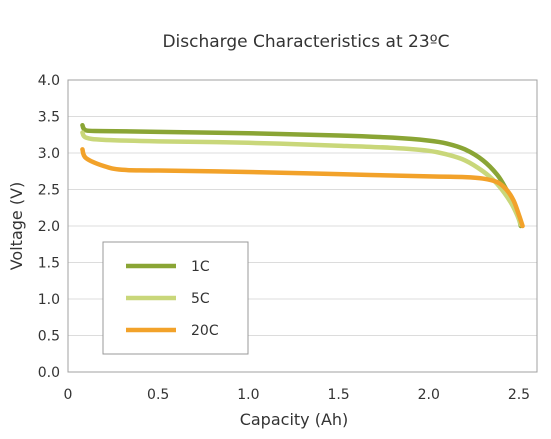  What do you see at coordinates (305, 42) in the screenshot?
I see `chart-title: Discharge Characteristics at 23ºC` at bounding box center [305, 42].